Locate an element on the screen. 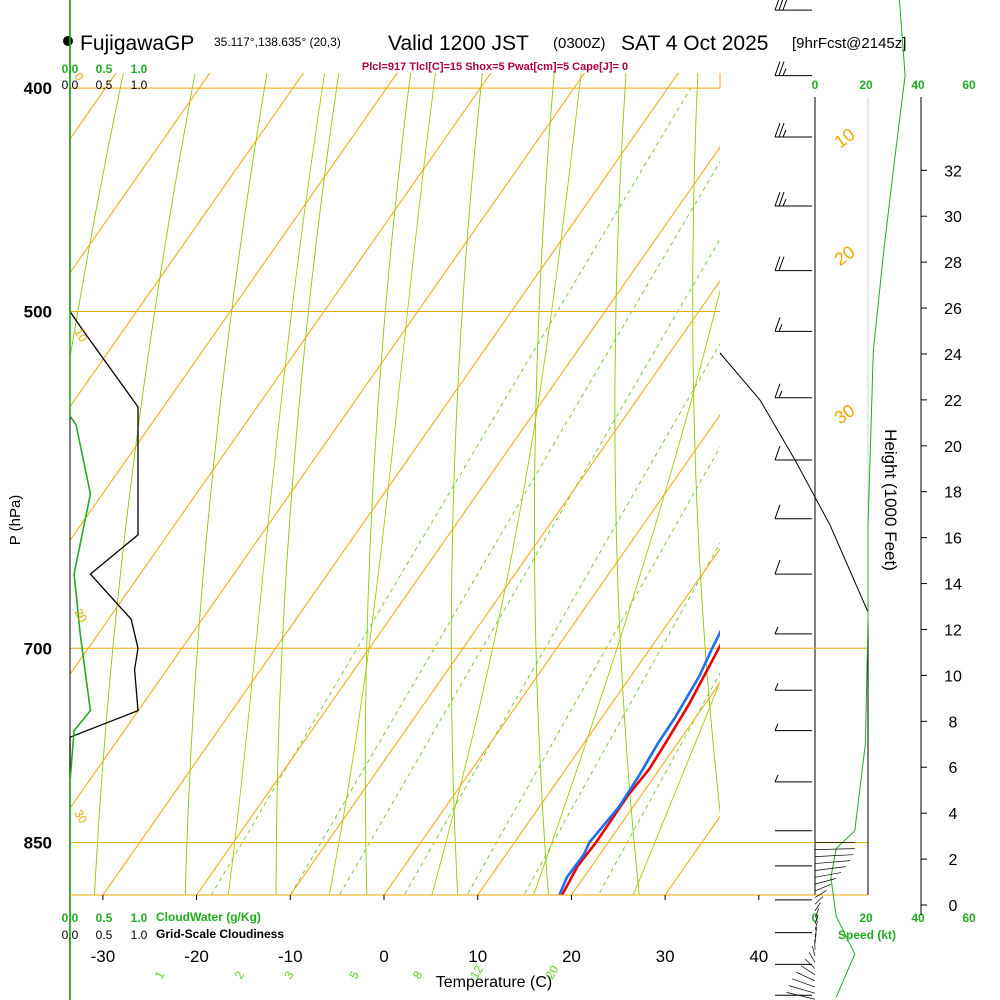  mixing-ratio-line is located at coordinates (658, 783).